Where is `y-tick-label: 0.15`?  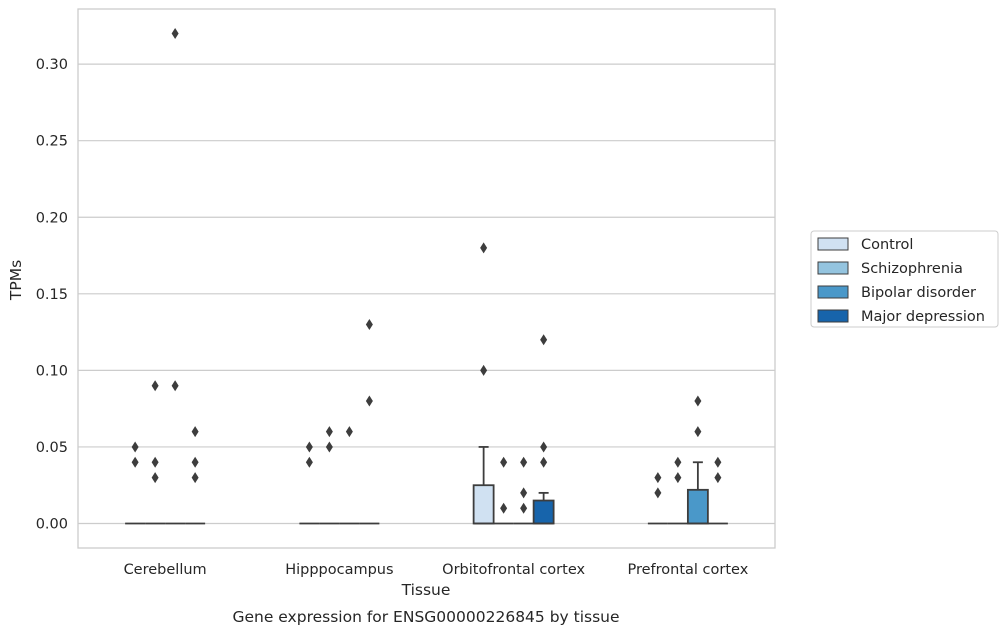
y-tick-label: 0.15 is located at coordinates (52, 295).